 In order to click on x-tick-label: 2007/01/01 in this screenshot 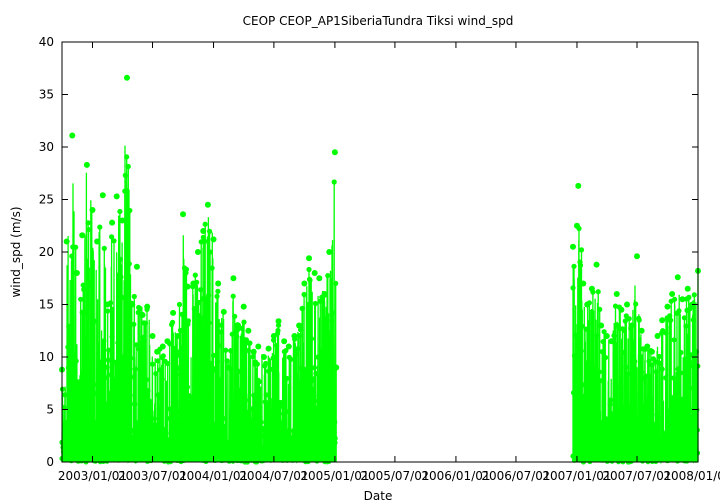, I will do `click(576, 476)`.